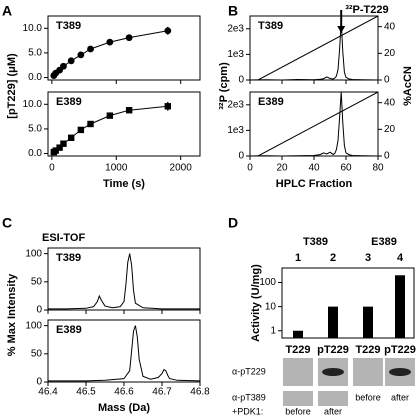 This screenshot has width=416, height=418. I want to click on x-axis-label: Mass (Da), so click(124, 408).